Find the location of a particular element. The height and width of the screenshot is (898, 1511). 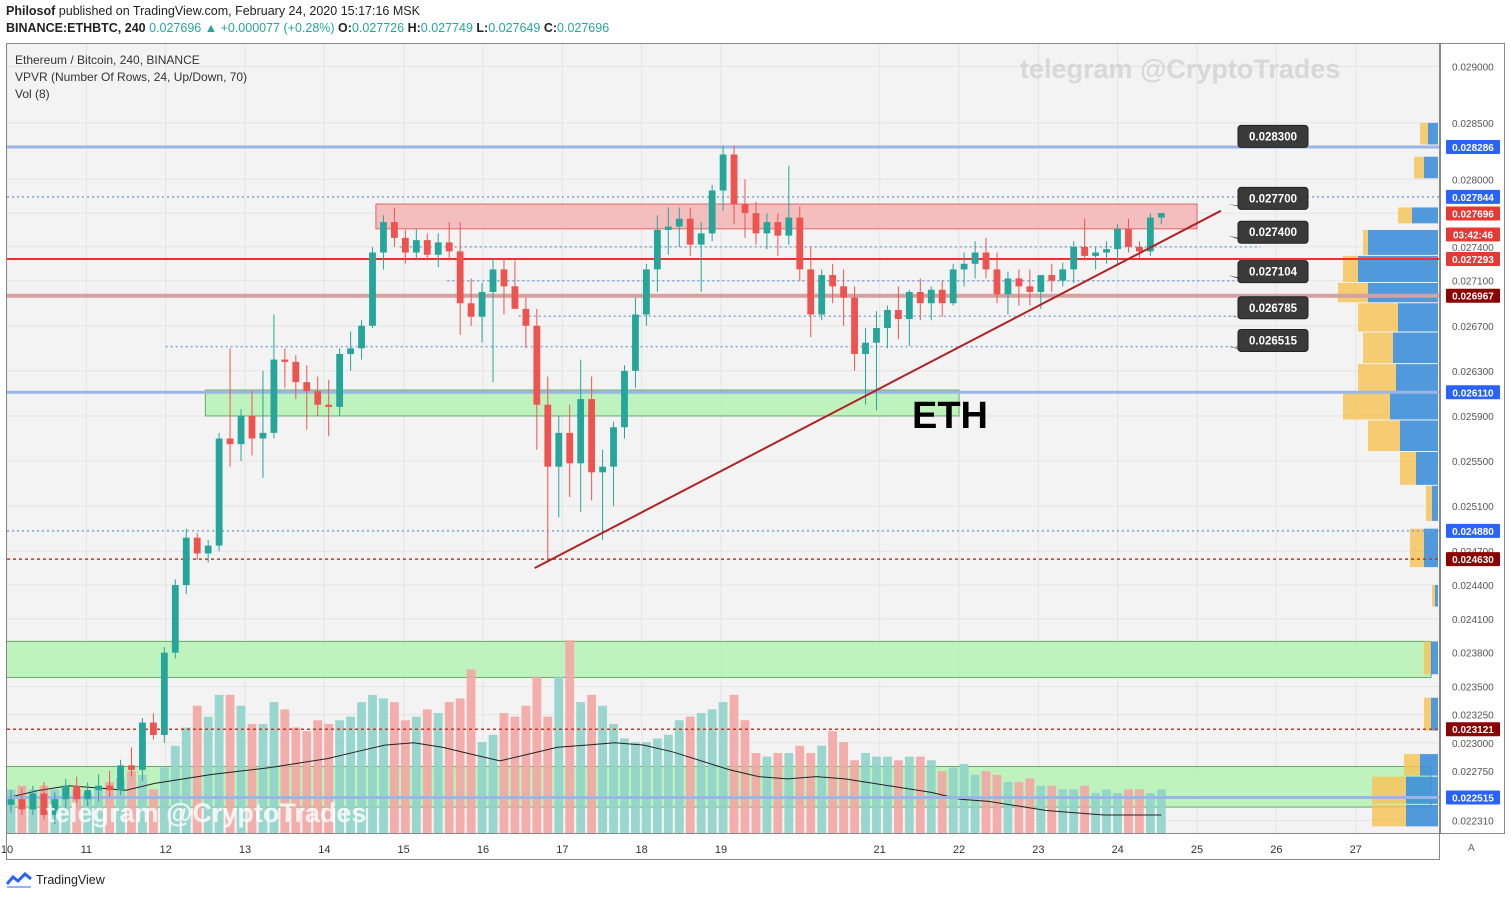

time-axis-settings-icon: A is located at coordinates (1471, 848).